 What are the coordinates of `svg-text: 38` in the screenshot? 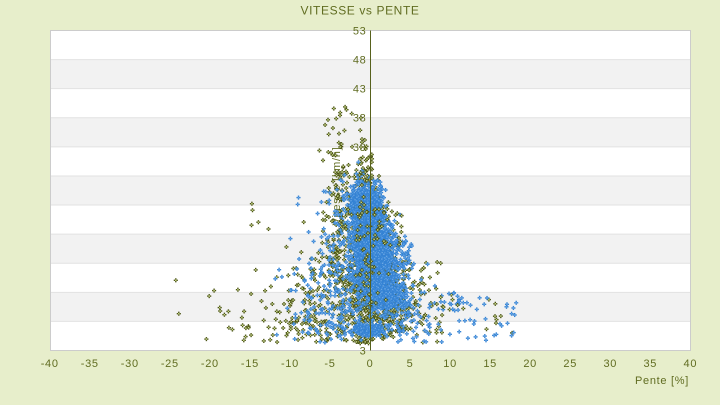 It's located at (360, 119).